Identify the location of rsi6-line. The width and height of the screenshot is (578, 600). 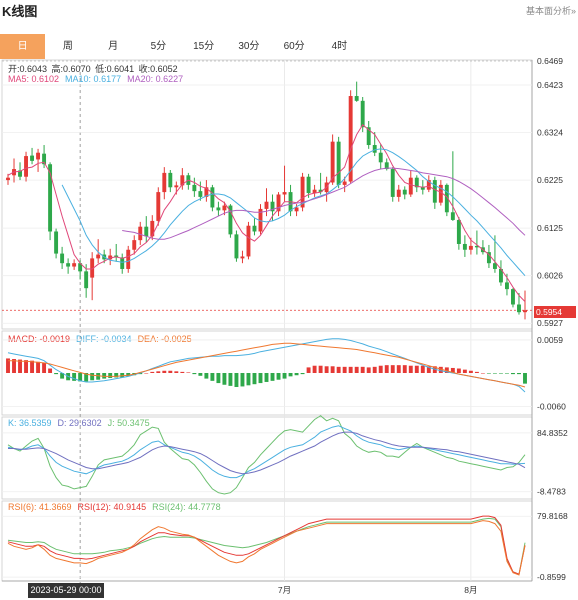
(266, 548).